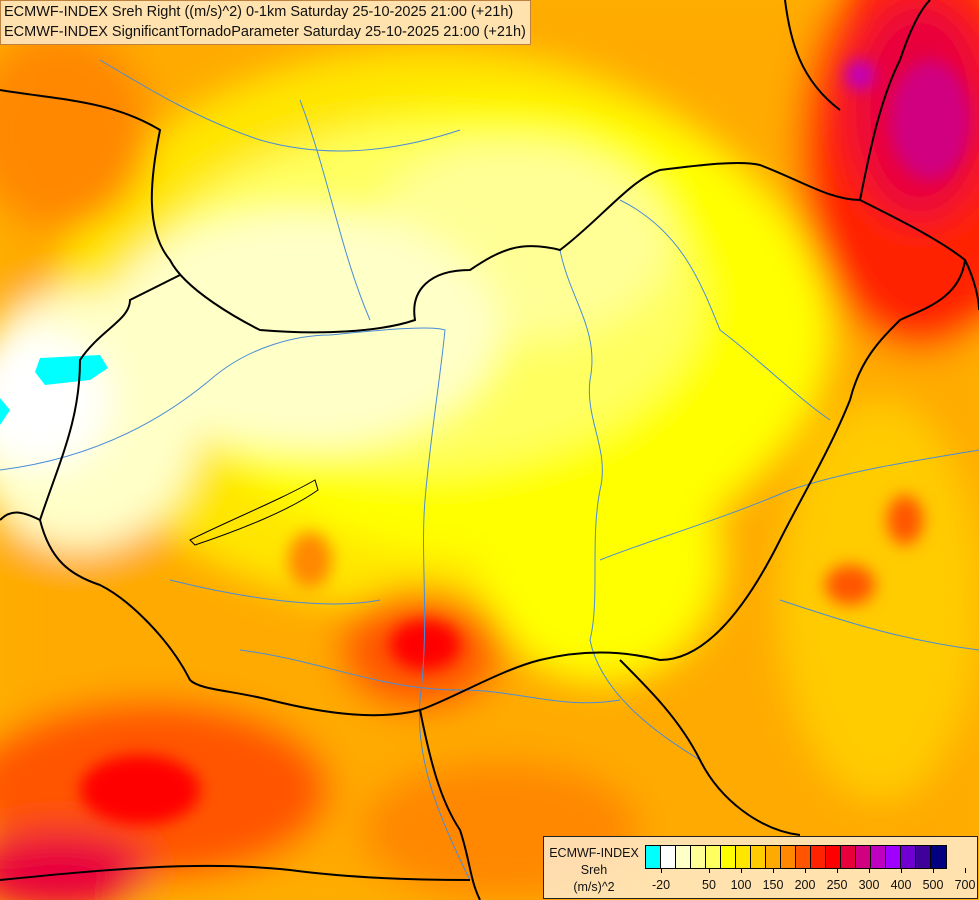  What do you see at coordinates (709, 885) in the screenshot?
I see `legend-tick-label: 50` at bounding box center [709, 885].